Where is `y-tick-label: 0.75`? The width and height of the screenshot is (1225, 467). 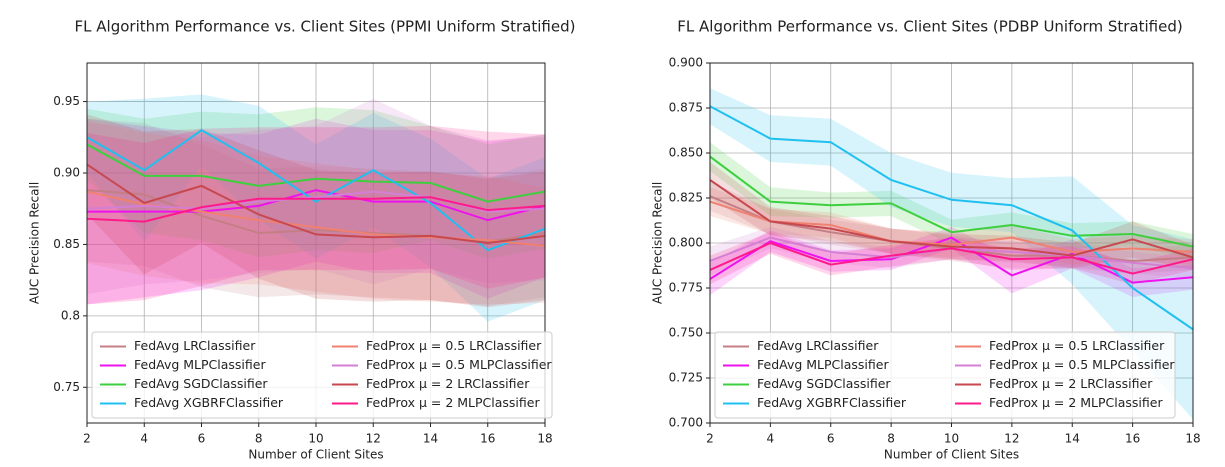 y-tick-label: 0.75 is located at coordinates (66, 387).